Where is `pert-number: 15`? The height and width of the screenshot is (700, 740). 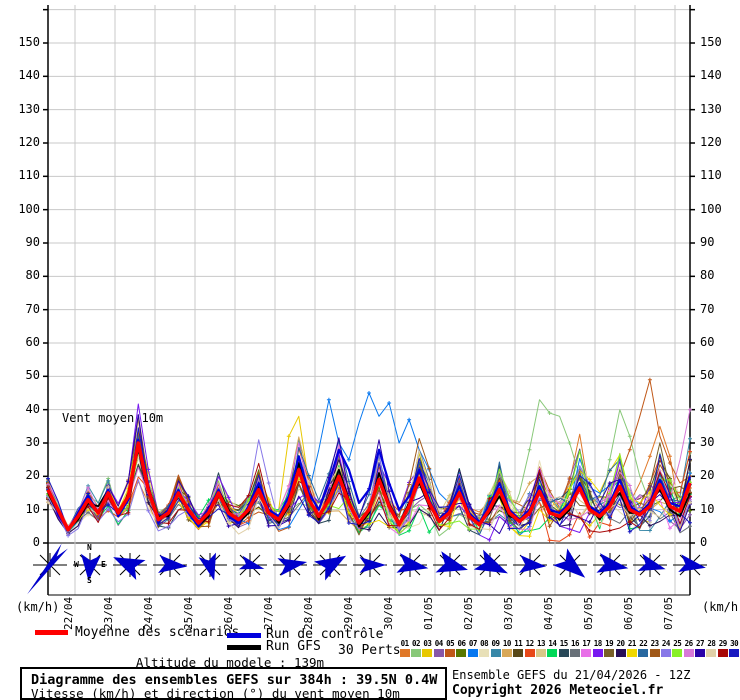 pert-number: 15 is located at coordinates (564, 643).